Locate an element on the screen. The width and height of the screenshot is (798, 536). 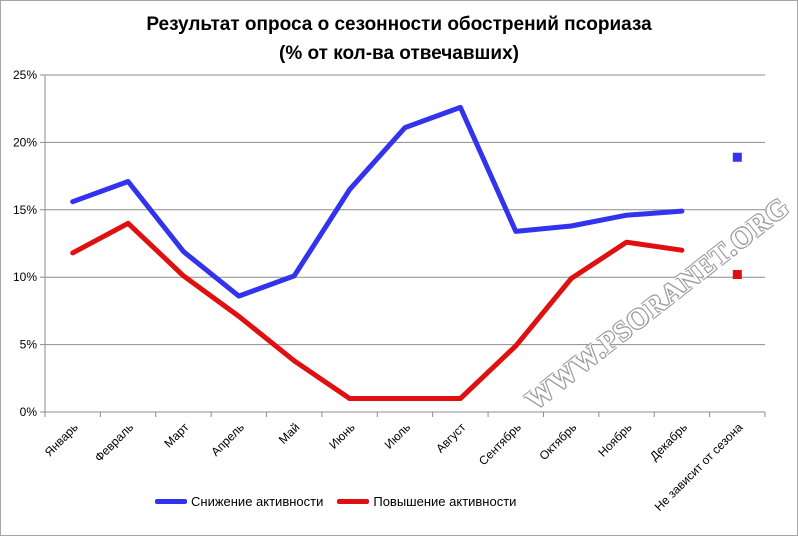
y-tick-label: 20% is located at coordinates (25, 142).